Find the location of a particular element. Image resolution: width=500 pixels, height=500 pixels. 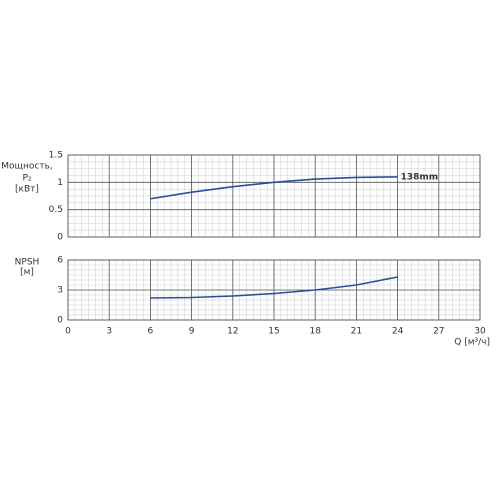

y-axis-label: NPSH is located at coordinates (27, 263).